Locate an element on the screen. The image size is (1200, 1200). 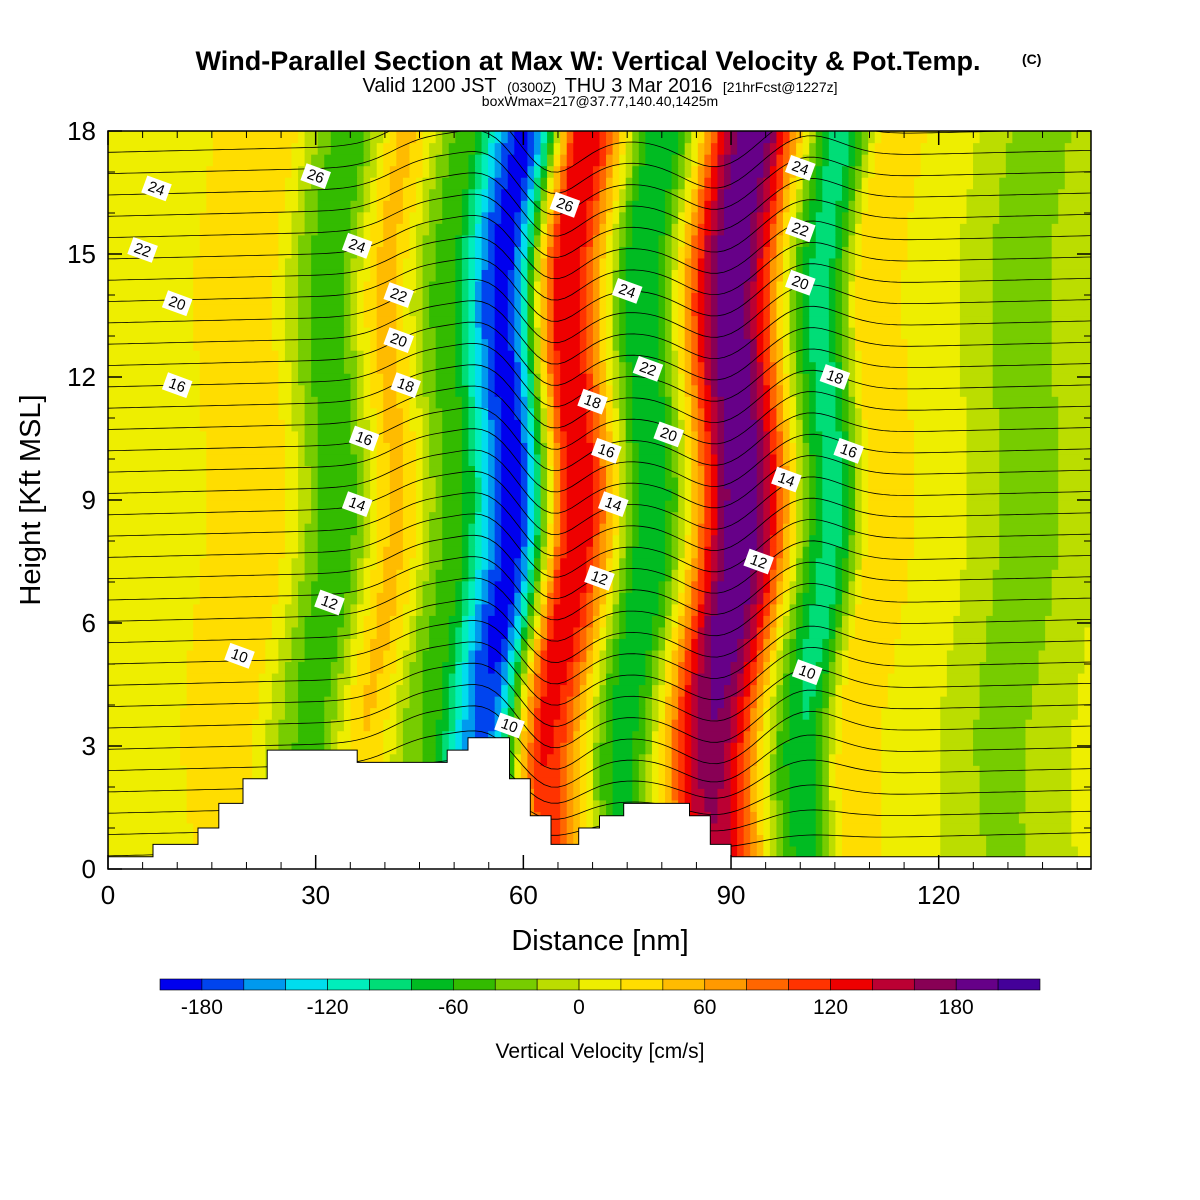
contour-label-bg is located at coordinates (835, 377).